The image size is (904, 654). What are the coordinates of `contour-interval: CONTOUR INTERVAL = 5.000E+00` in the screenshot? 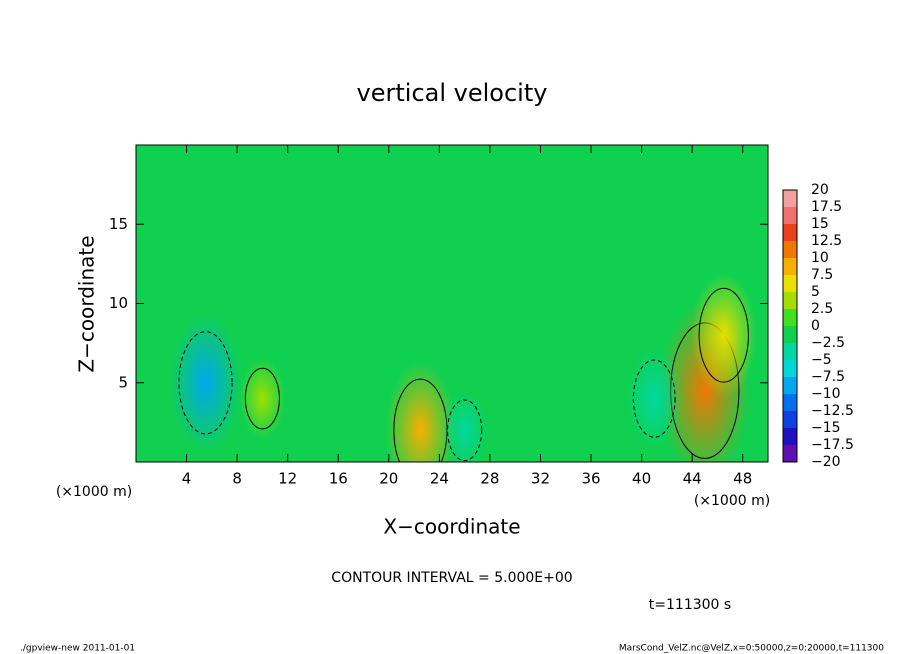 It's located at (451, 578).